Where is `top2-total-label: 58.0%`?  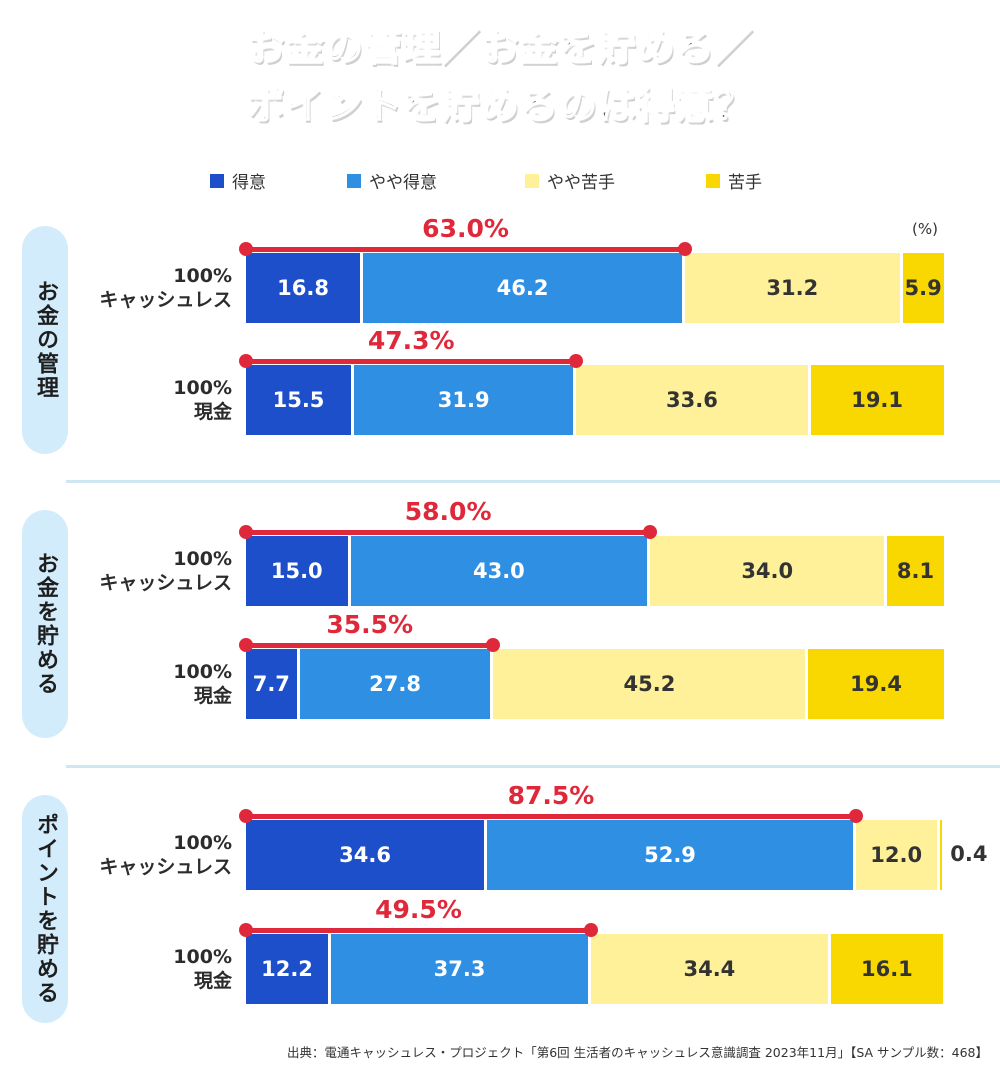
top2-total-label: 58.0% is located at coordinates (448, 511).